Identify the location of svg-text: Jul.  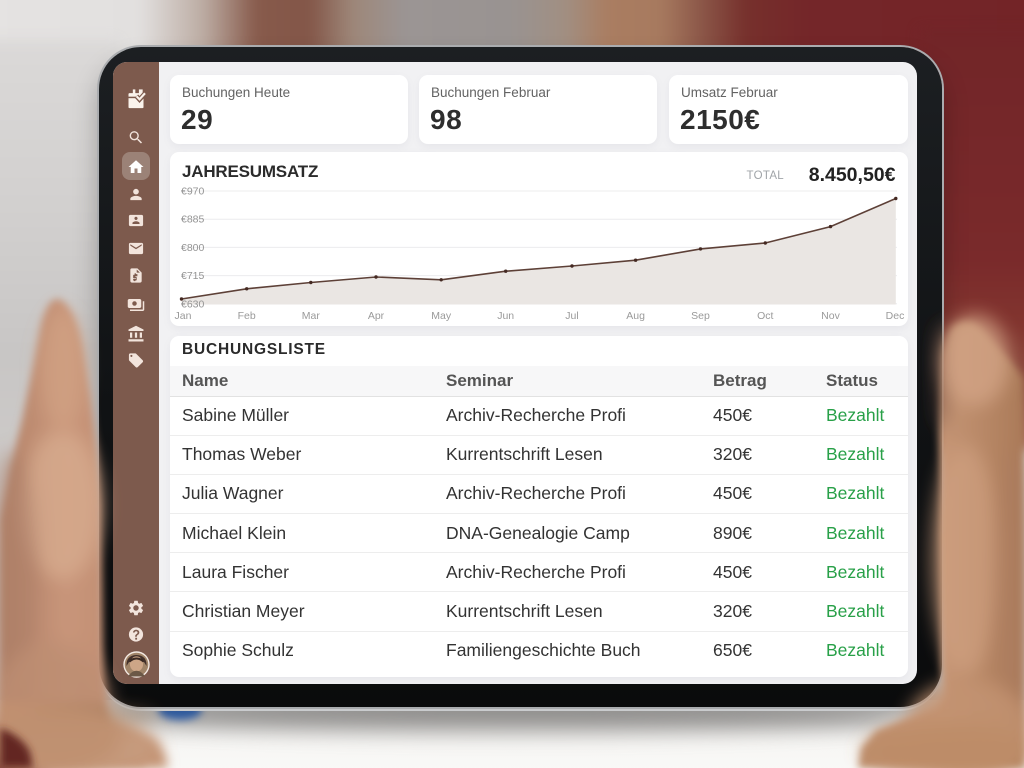
(571, 316).